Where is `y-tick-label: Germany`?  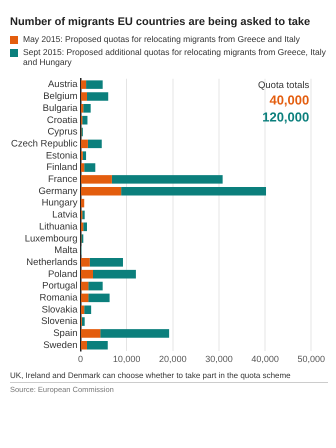
y-tick-label: Germany is located at coordinates (58, 191).